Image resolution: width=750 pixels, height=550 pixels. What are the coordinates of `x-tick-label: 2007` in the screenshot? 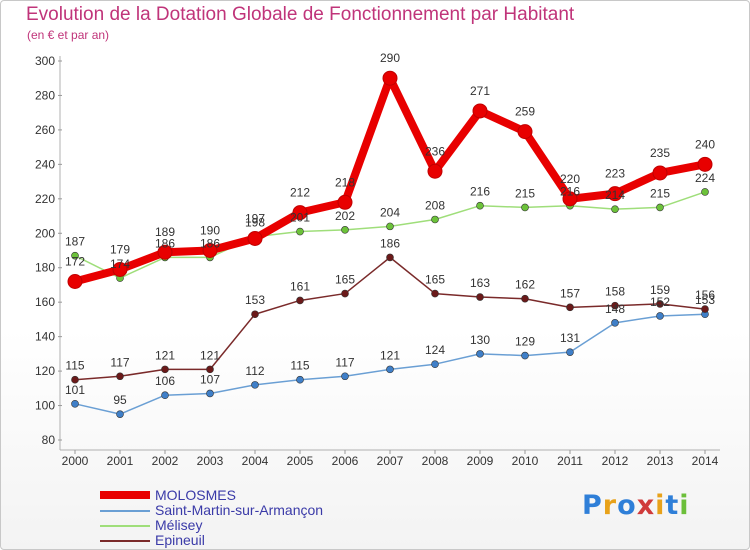 It's located at (390, 461).